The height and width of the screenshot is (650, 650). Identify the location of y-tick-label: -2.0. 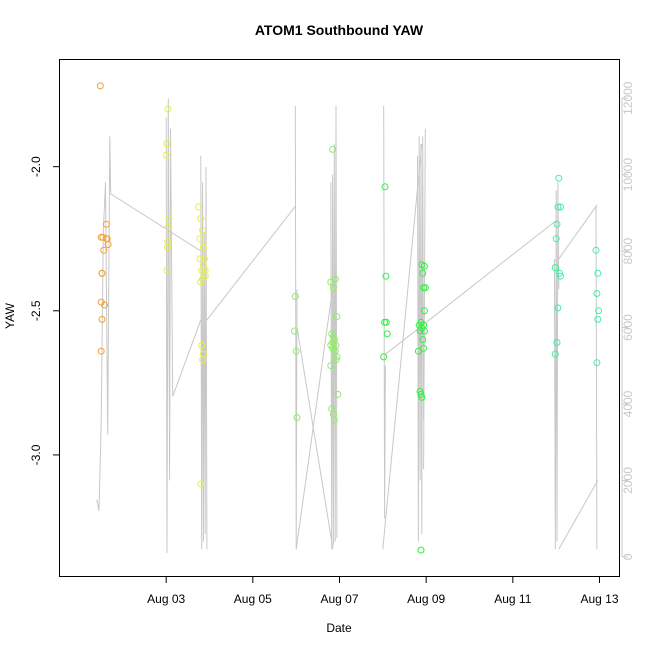
(36, 166).